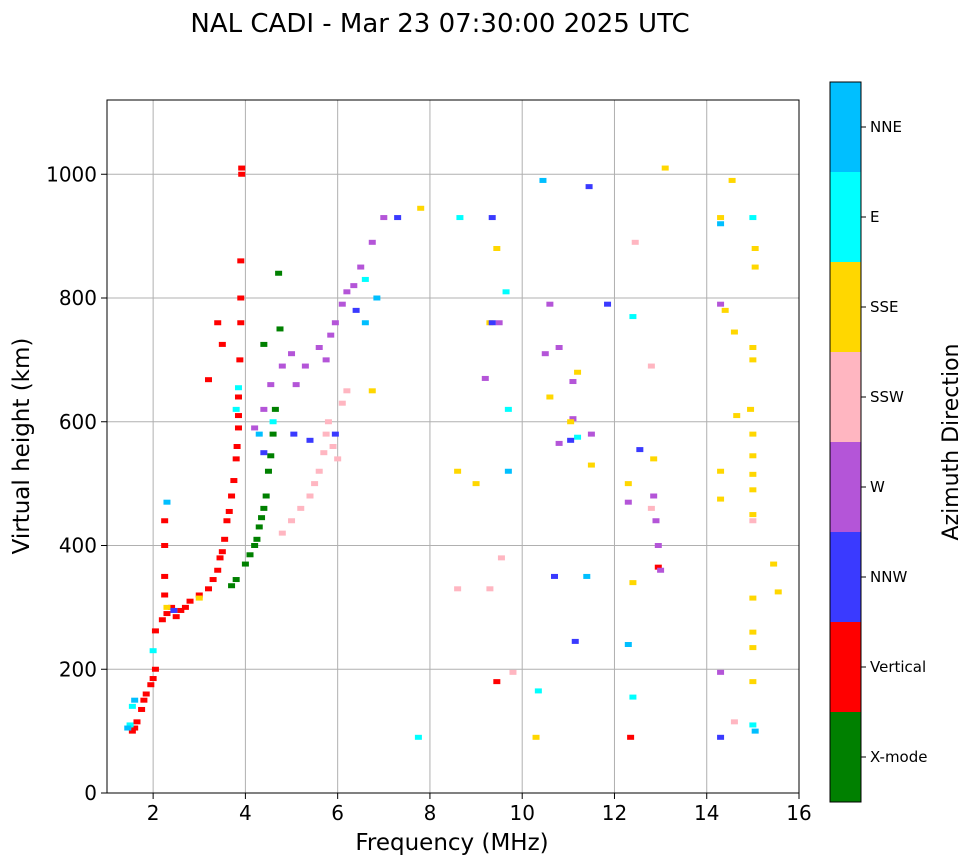 Image resolution: width=972 pixels, height=865 pixels. What do you see at coordinates (898, 757) in the screenshot?
I see `colorbar-tick-label: X-mode` at bounding box center [898, 757].